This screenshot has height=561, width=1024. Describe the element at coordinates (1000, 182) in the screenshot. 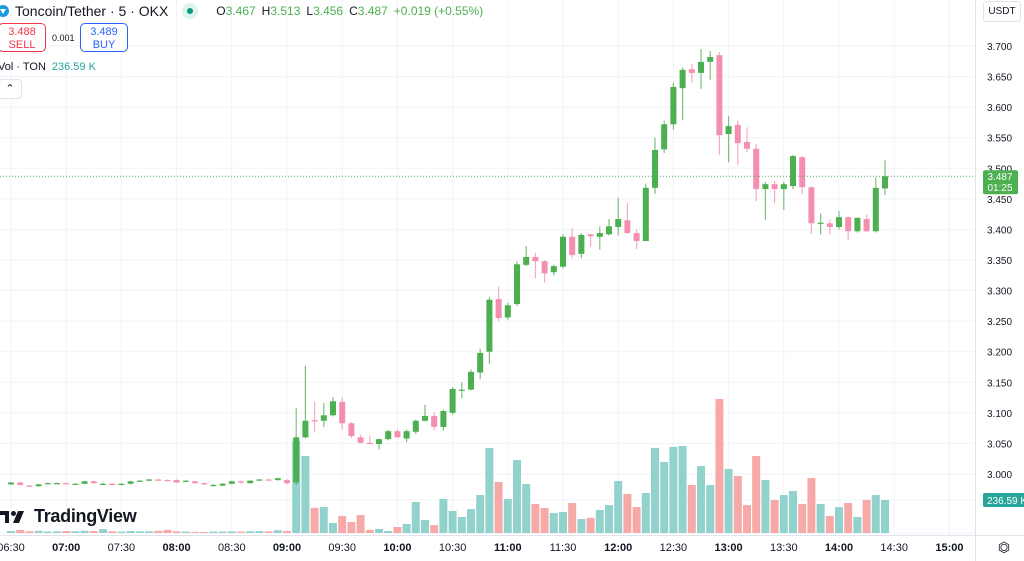

I see `last-price-badge` at that location.